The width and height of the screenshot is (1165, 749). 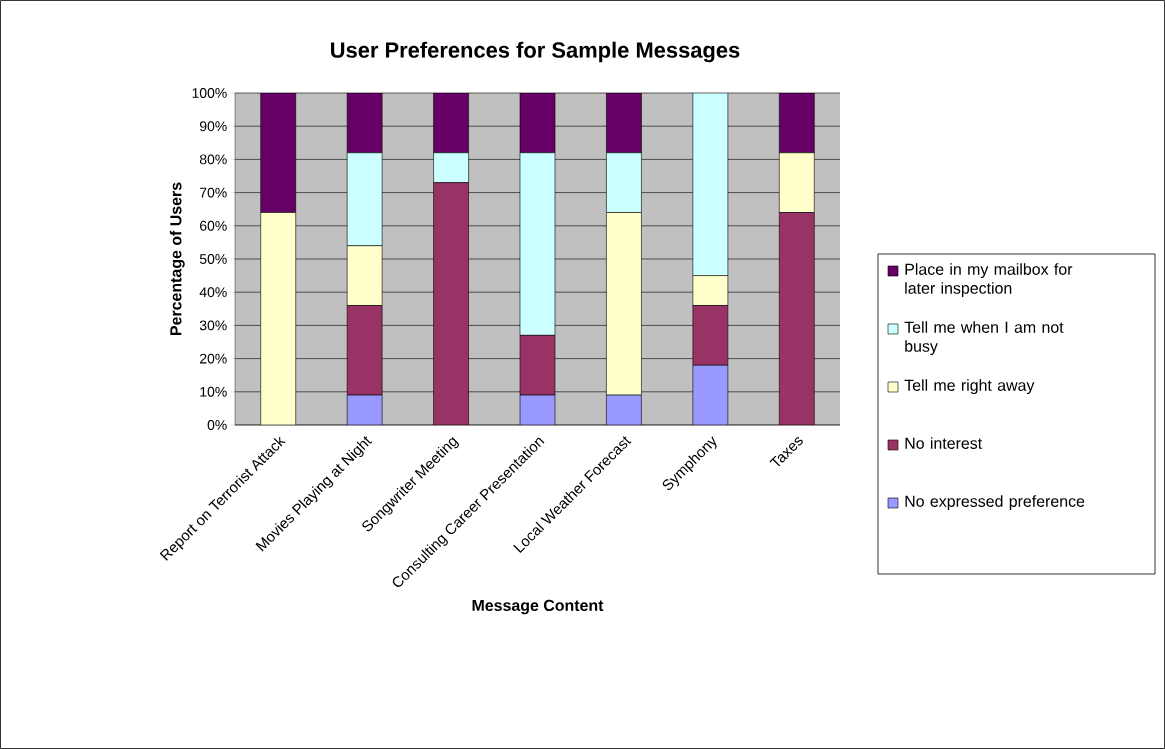 What do you see at coordinates (213, 292) in the screenshot?
I see `y-tick-label: 40%` at bounding box center [213, 292].